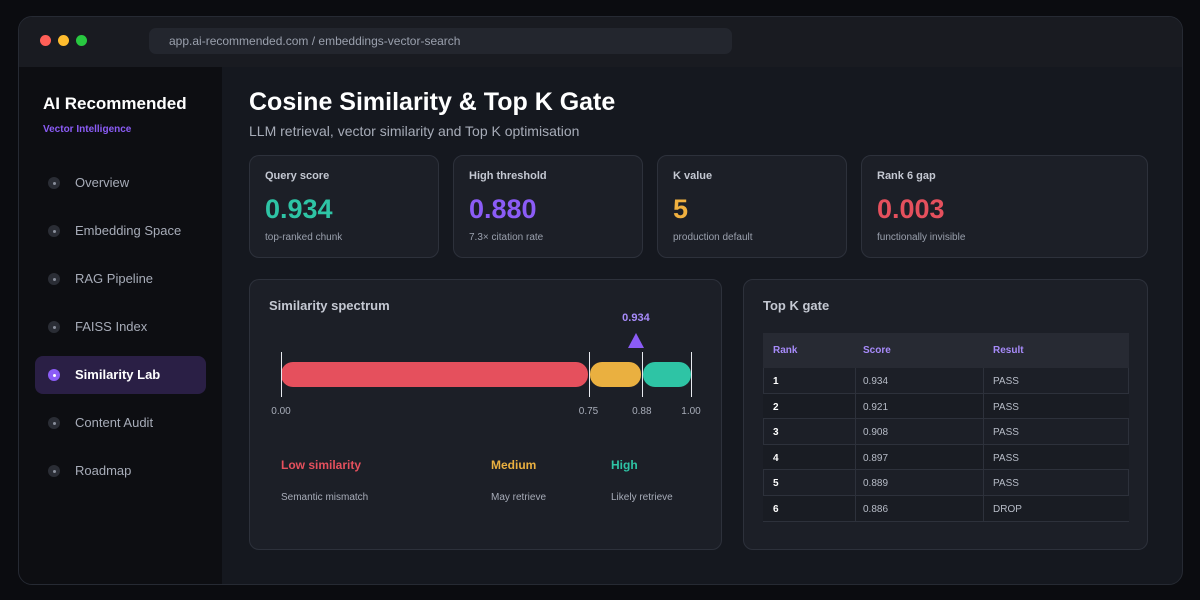 This screenshot has width=1200, height=600. Describe the element at coordinates (776, 509) in the screenshot. I see `cell-rank: 6` at that location.